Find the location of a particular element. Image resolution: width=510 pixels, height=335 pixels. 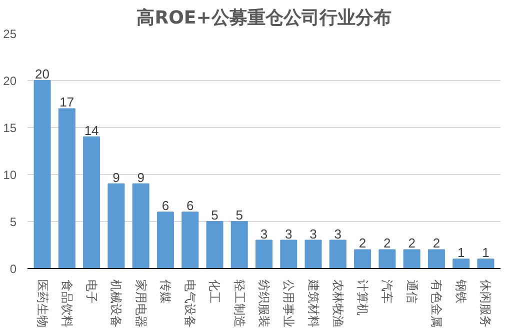

x-tick-label: 汽车 is located at coordinates (387, 292).